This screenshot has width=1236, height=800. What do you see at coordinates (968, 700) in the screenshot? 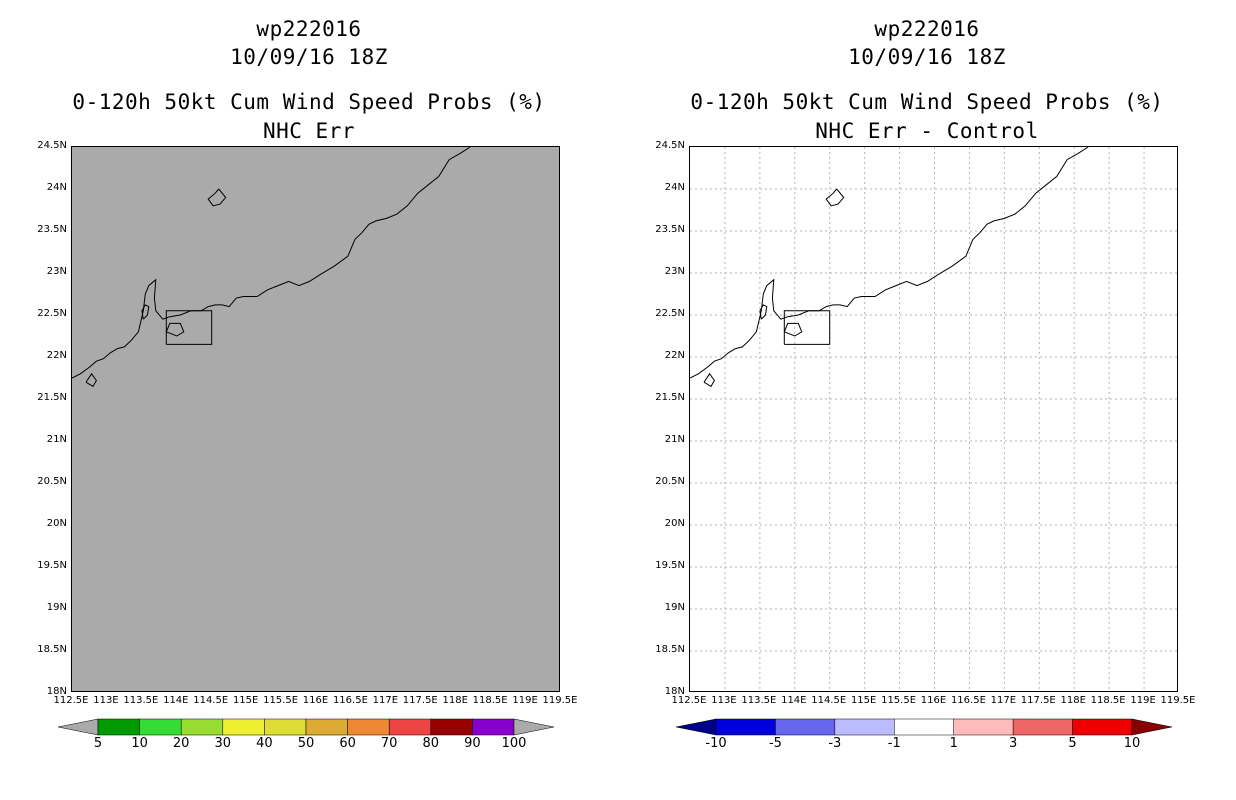
I see `right-xtick-label: 116.5E` at bounding box center [968, 700].